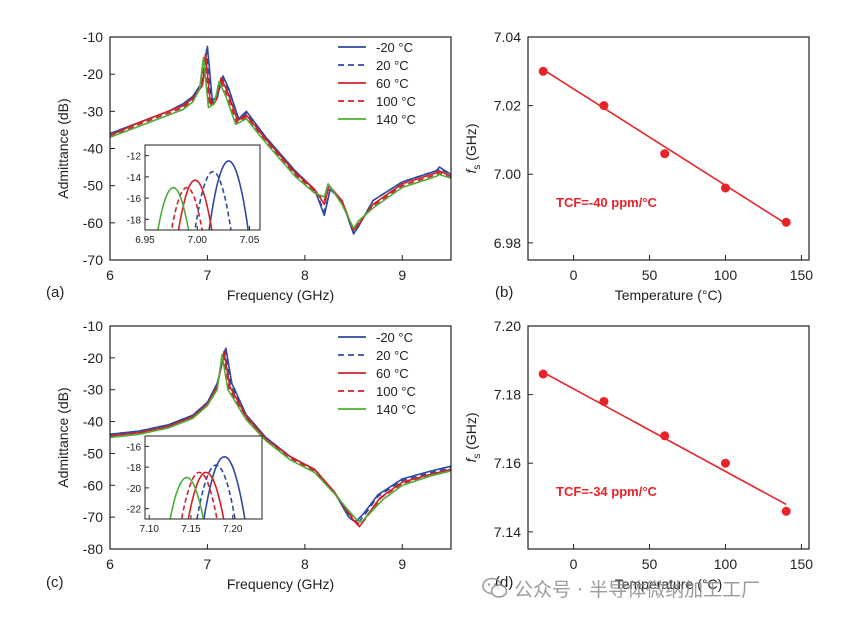  I want to click on inset-x-tick-label: 7.10, so click(149, 529).